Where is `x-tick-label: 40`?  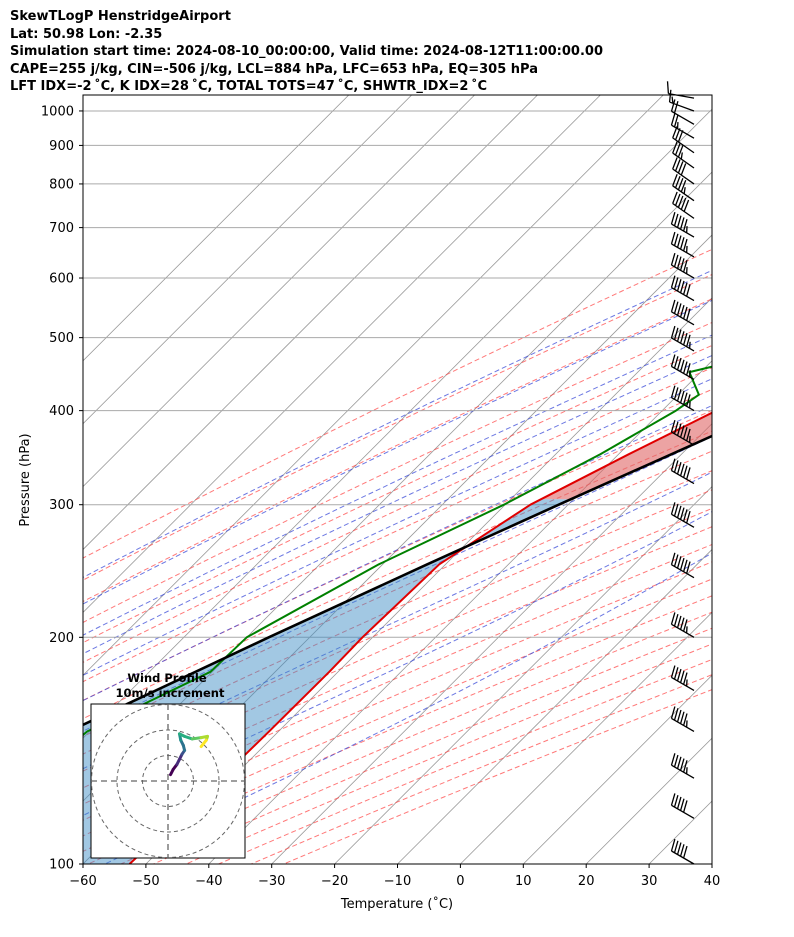 x-tick-label: 40 is located at coordinates (712, 881).